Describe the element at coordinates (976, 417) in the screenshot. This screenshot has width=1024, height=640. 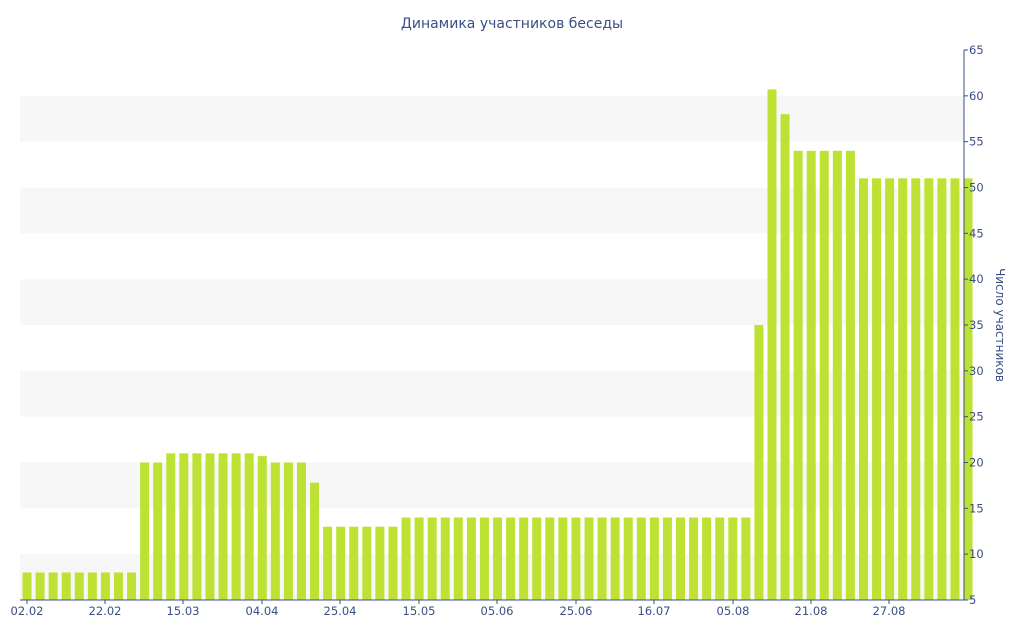
I see `y-tick-label: 25` at that location.